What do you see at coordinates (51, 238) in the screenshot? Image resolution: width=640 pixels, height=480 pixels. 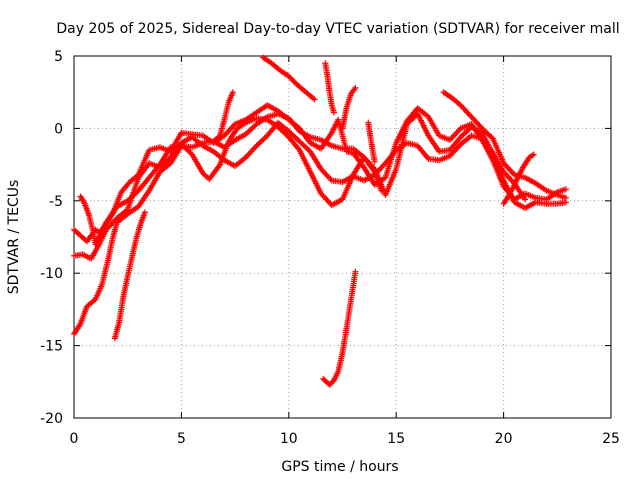 I see `y-tick-labels: 5 0 -5 -10 -15 -20` at bounding box center [51, 238].